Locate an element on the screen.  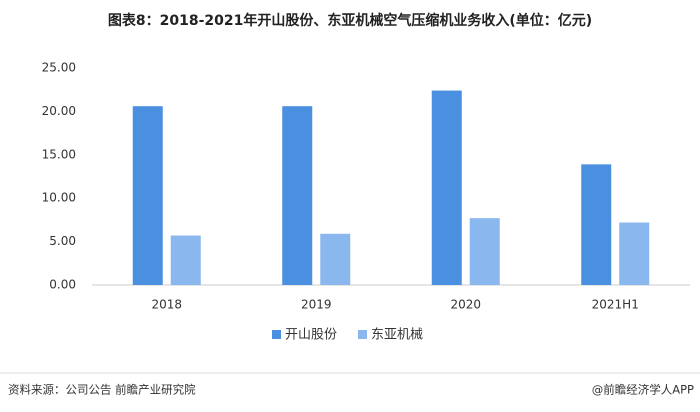
legend-label: 开山股份 is located at coordinates (311, 335).